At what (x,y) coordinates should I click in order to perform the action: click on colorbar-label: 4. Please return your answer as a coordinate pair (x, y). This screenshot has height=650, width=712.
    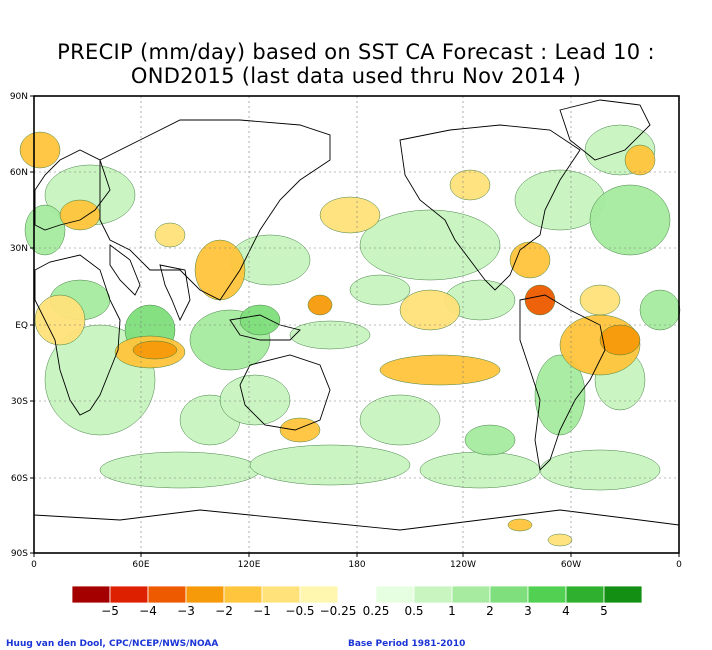
    Looking at the image, I should click on (566, 611).